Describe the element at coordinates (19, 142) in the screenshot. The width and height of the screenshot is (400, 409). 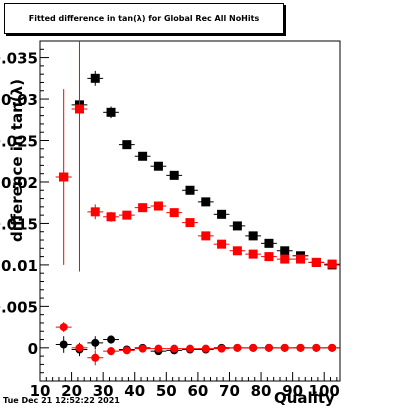
I see `y-tick-label: 0.025` at that location.